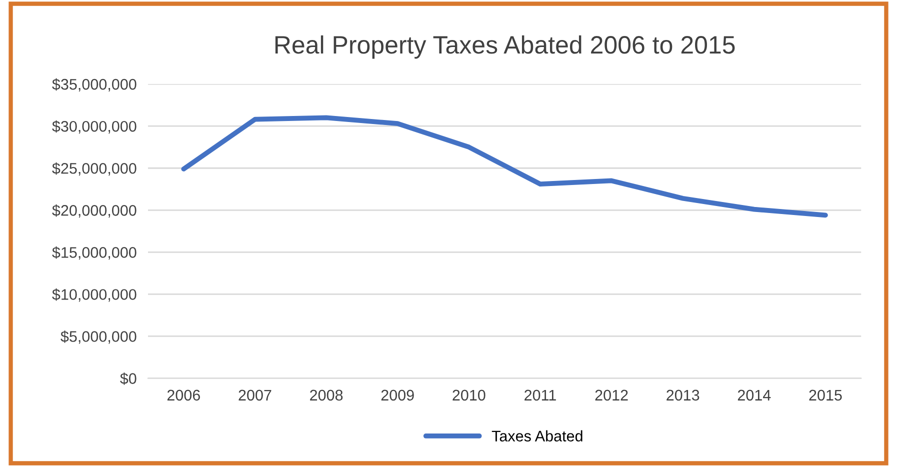 The image size is (897, 467). What do you see at coordinates (94, 253) in the screenshot?
I see `y-tick-label: $15,000,000` at bounding box center [94, 253].